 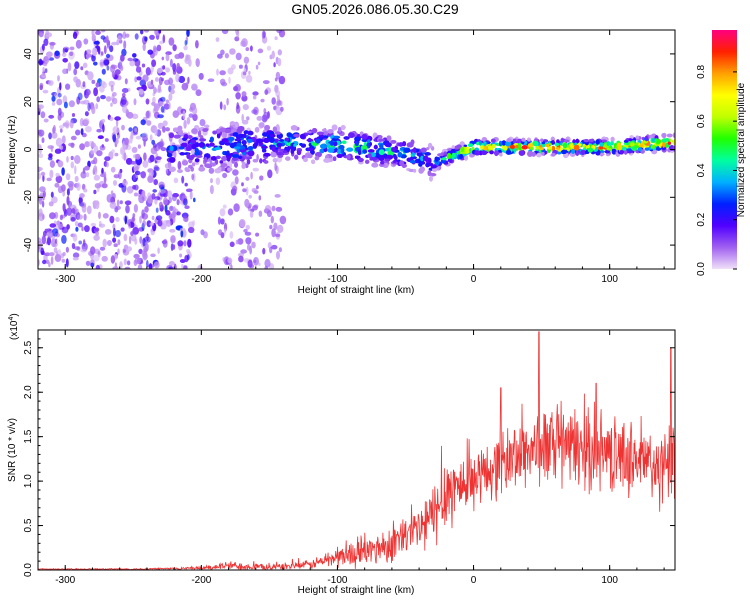 What do you see at coordinates (28, 570) in the screenshot?
I see `snr-y-tick-label: 0.0` at bounding box center [28, 570].